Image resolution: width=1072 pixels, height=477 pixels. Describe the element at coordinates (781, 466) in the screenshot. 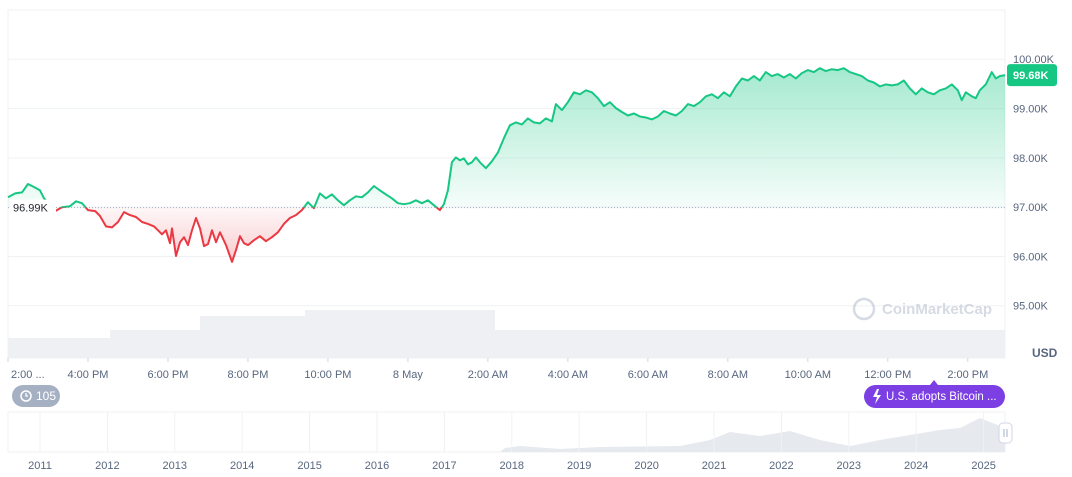

I see `navigator-year: 2022` at that location.